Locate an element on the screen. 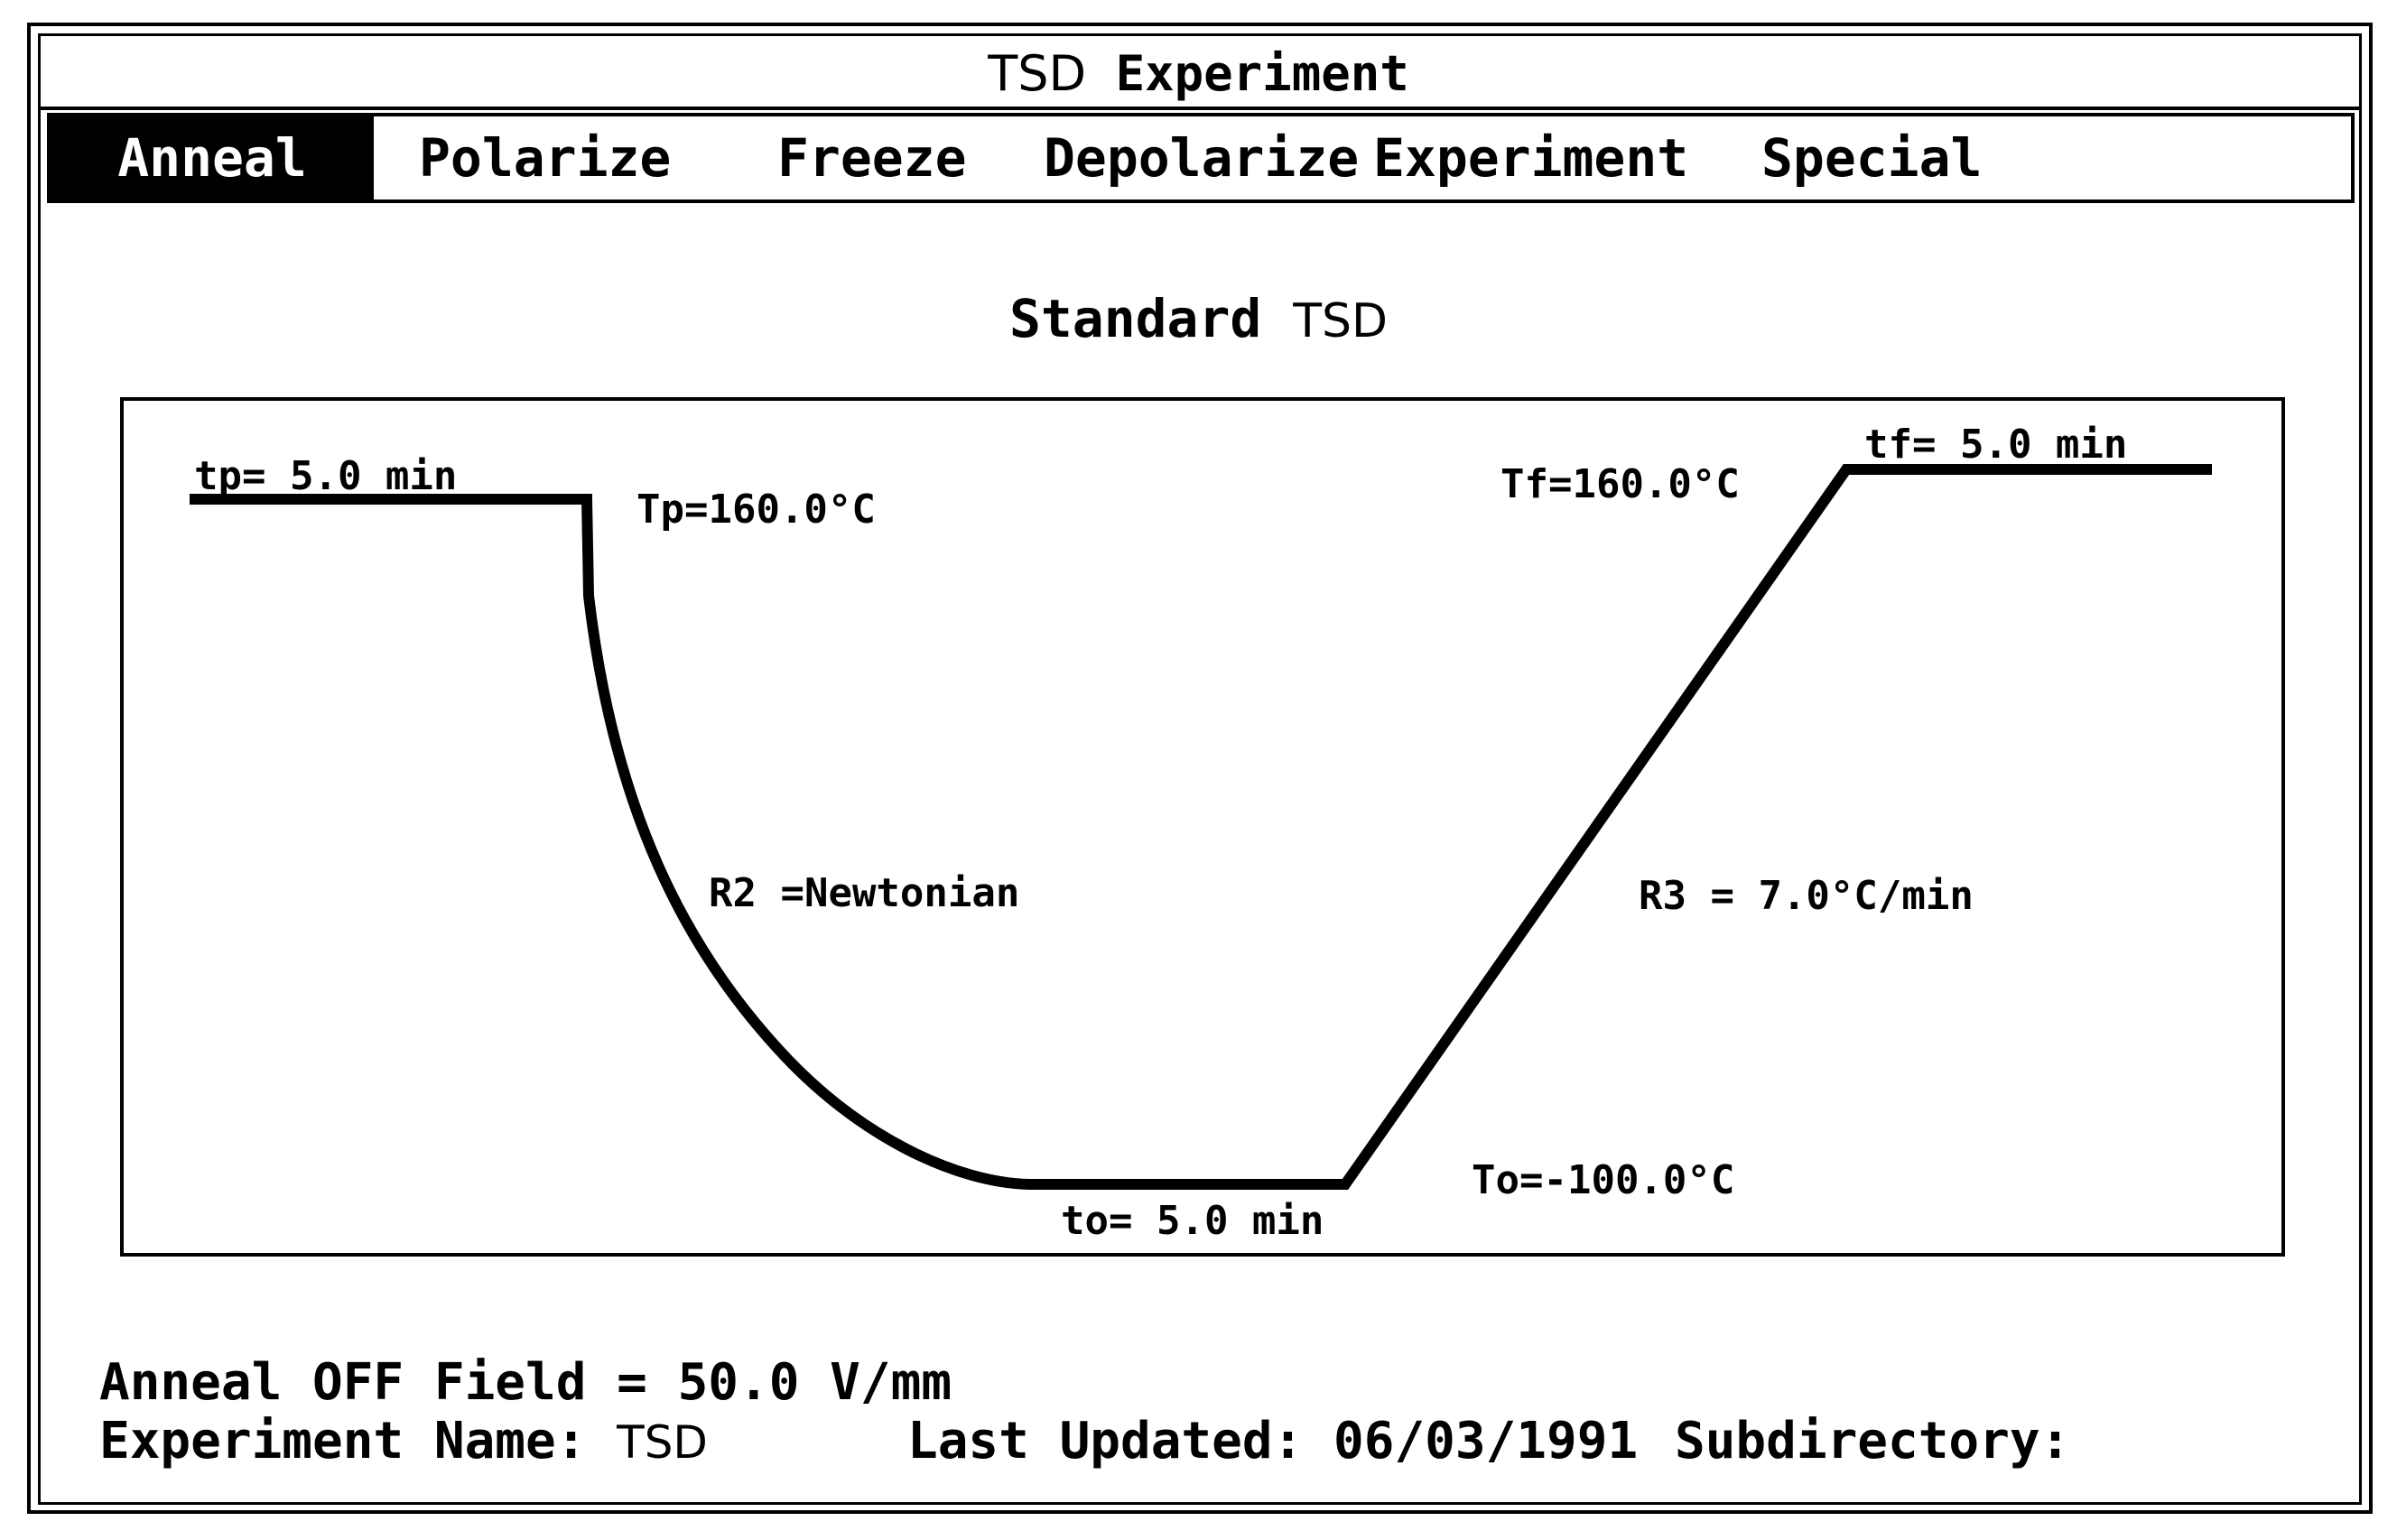 This screenshot has width=2397, height=1540. tp-label: tp= 5.0 min is located at coordinates (326, 476).